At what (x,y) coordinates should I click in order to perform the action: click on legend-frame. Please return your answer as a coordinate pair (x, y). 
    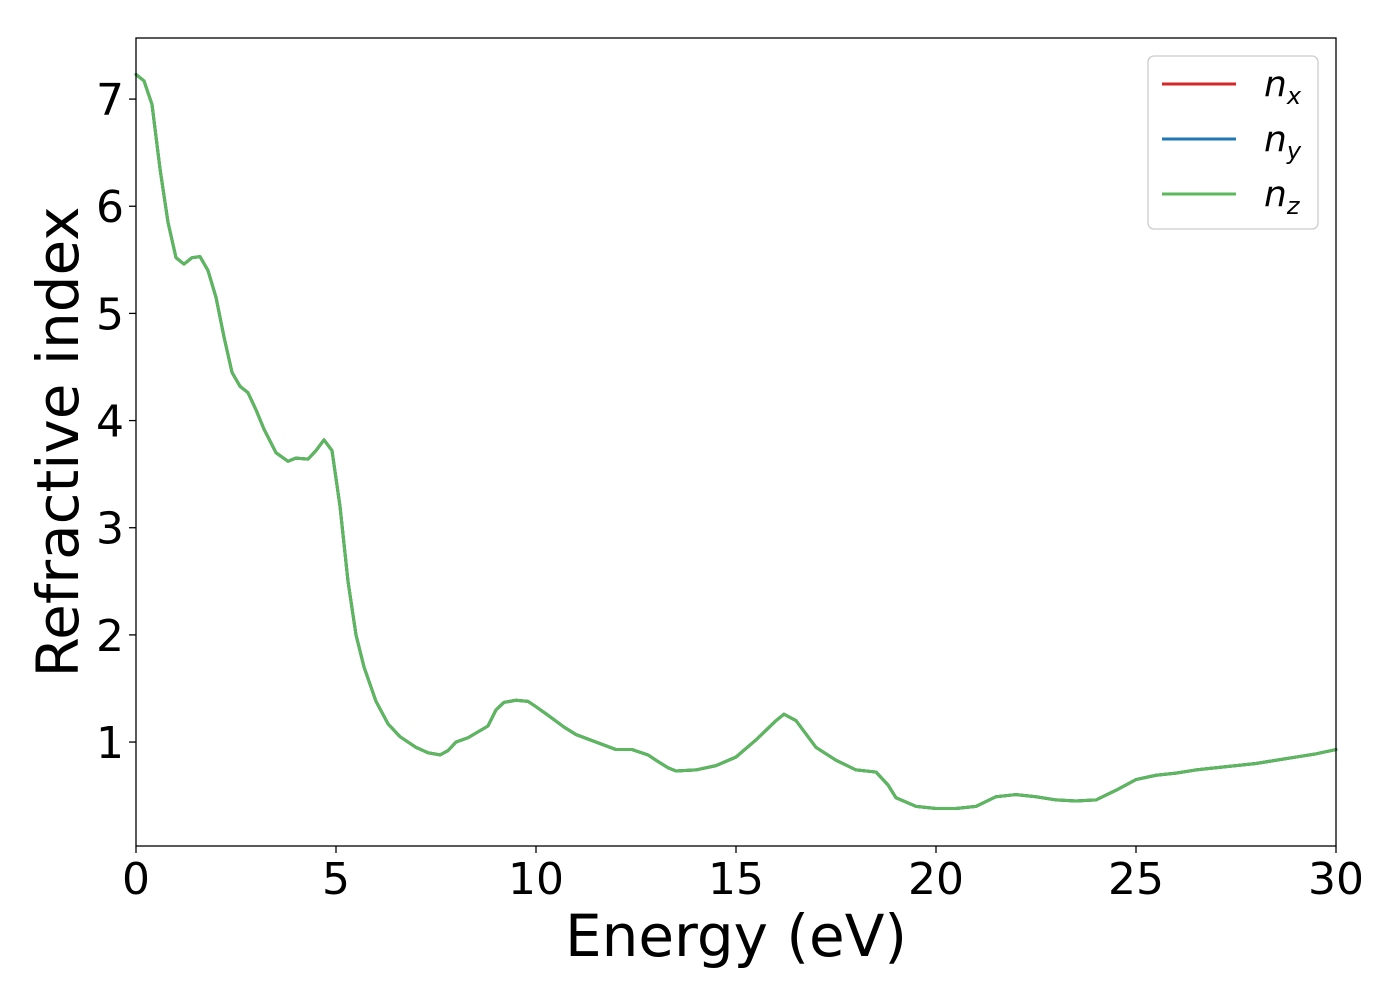
    Looking at the image, I should click on (1233, 142).